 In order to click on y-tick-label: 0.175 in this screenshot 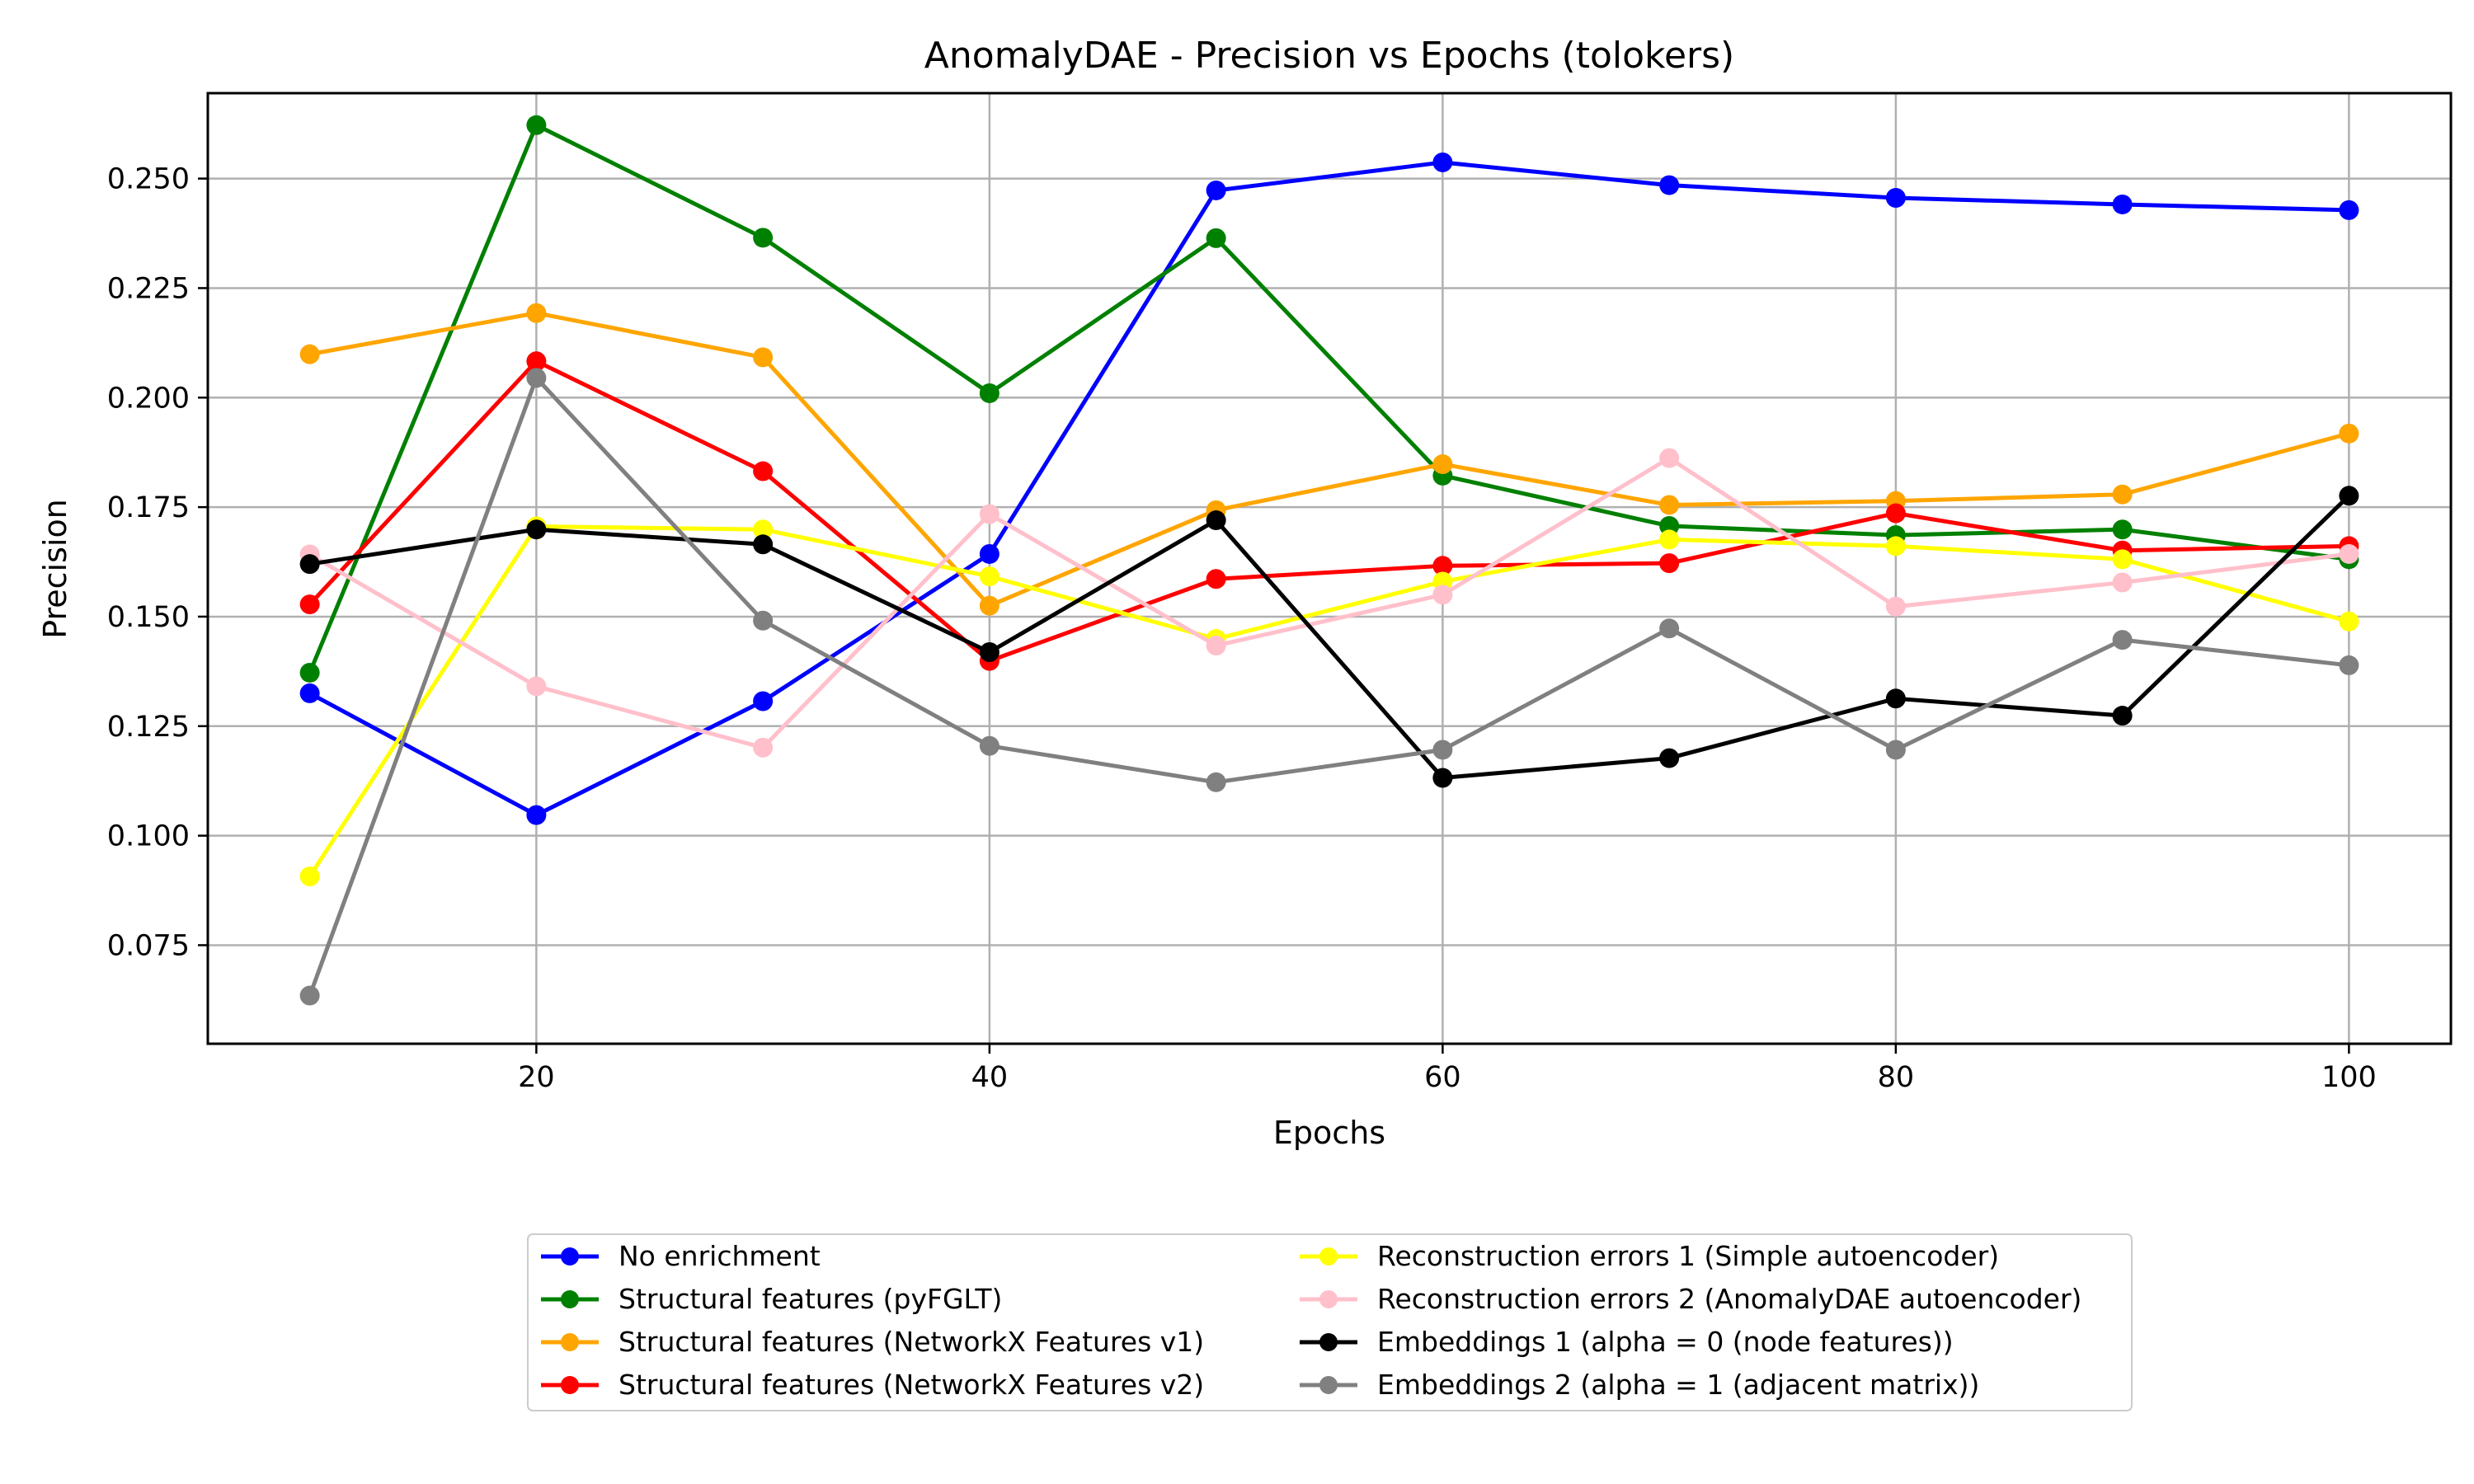, I will do `click(148, 508)`.